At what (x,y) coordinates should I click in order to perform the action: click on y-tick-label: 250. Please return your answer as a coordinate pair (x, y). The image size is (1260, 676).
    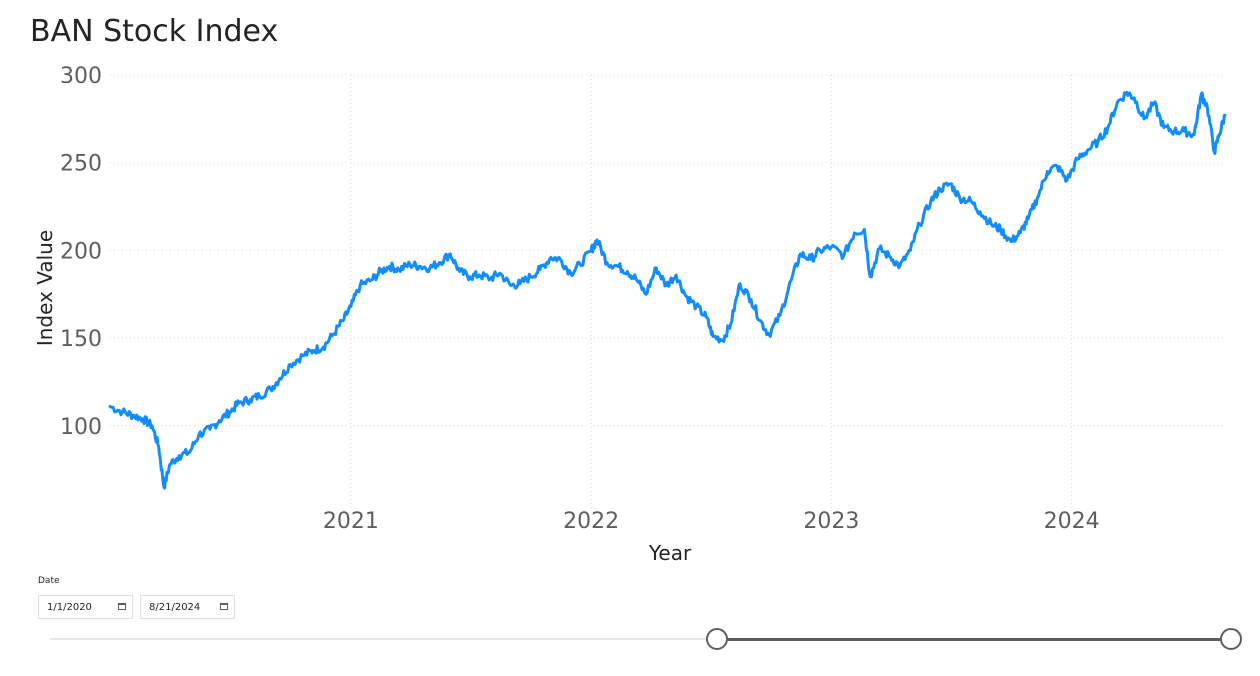
    Looking at the image, I should click on (81, 164).